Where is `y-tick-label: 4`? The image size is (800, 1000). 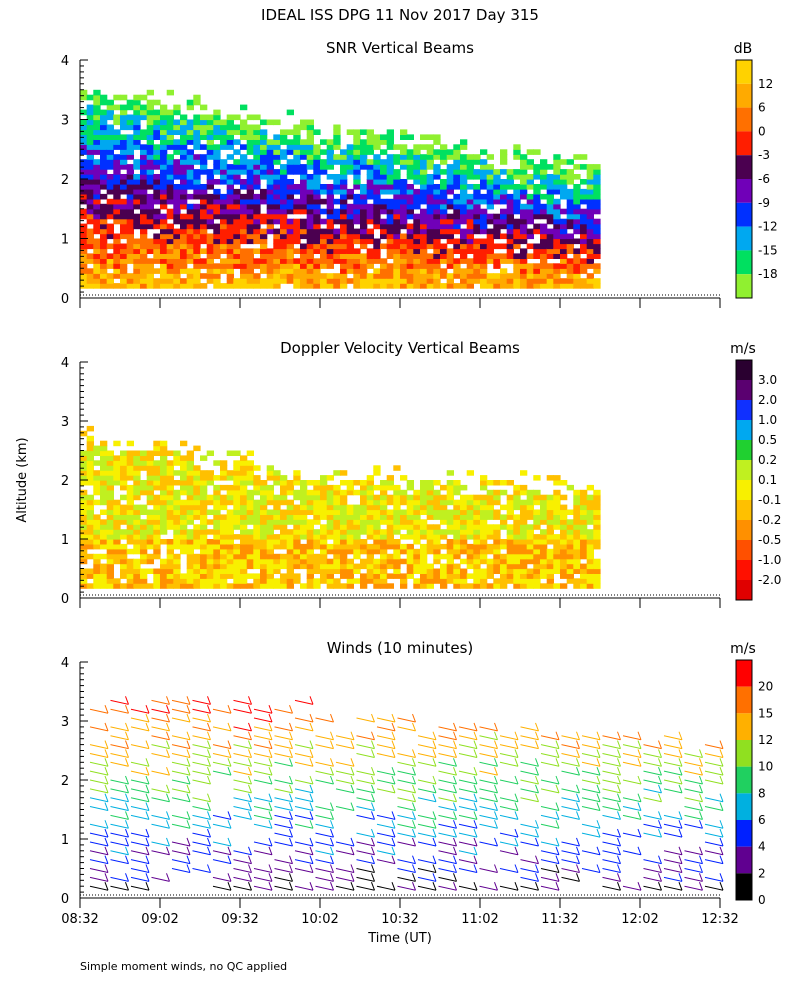
y-tick-label: 4 is located at coordinates (65, 61).